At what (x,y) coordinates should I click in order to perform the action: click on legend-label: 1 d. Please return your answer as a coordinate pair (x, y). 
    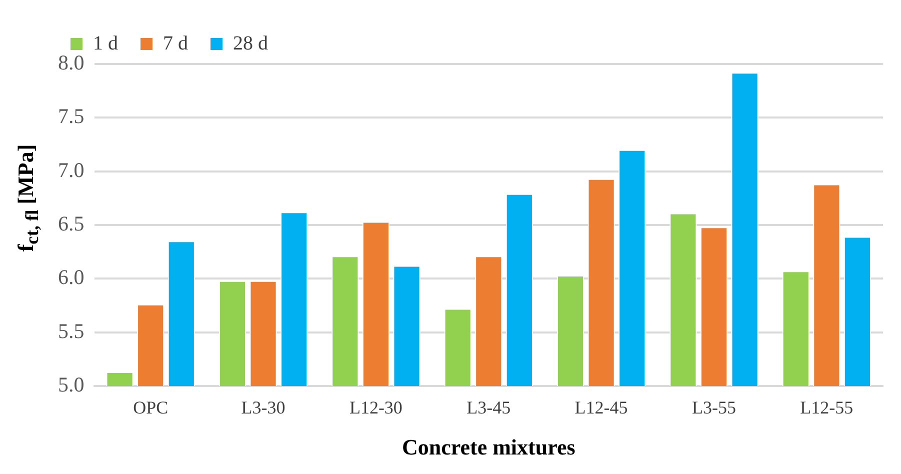
    Looking at the image, I should click on (105, 43).